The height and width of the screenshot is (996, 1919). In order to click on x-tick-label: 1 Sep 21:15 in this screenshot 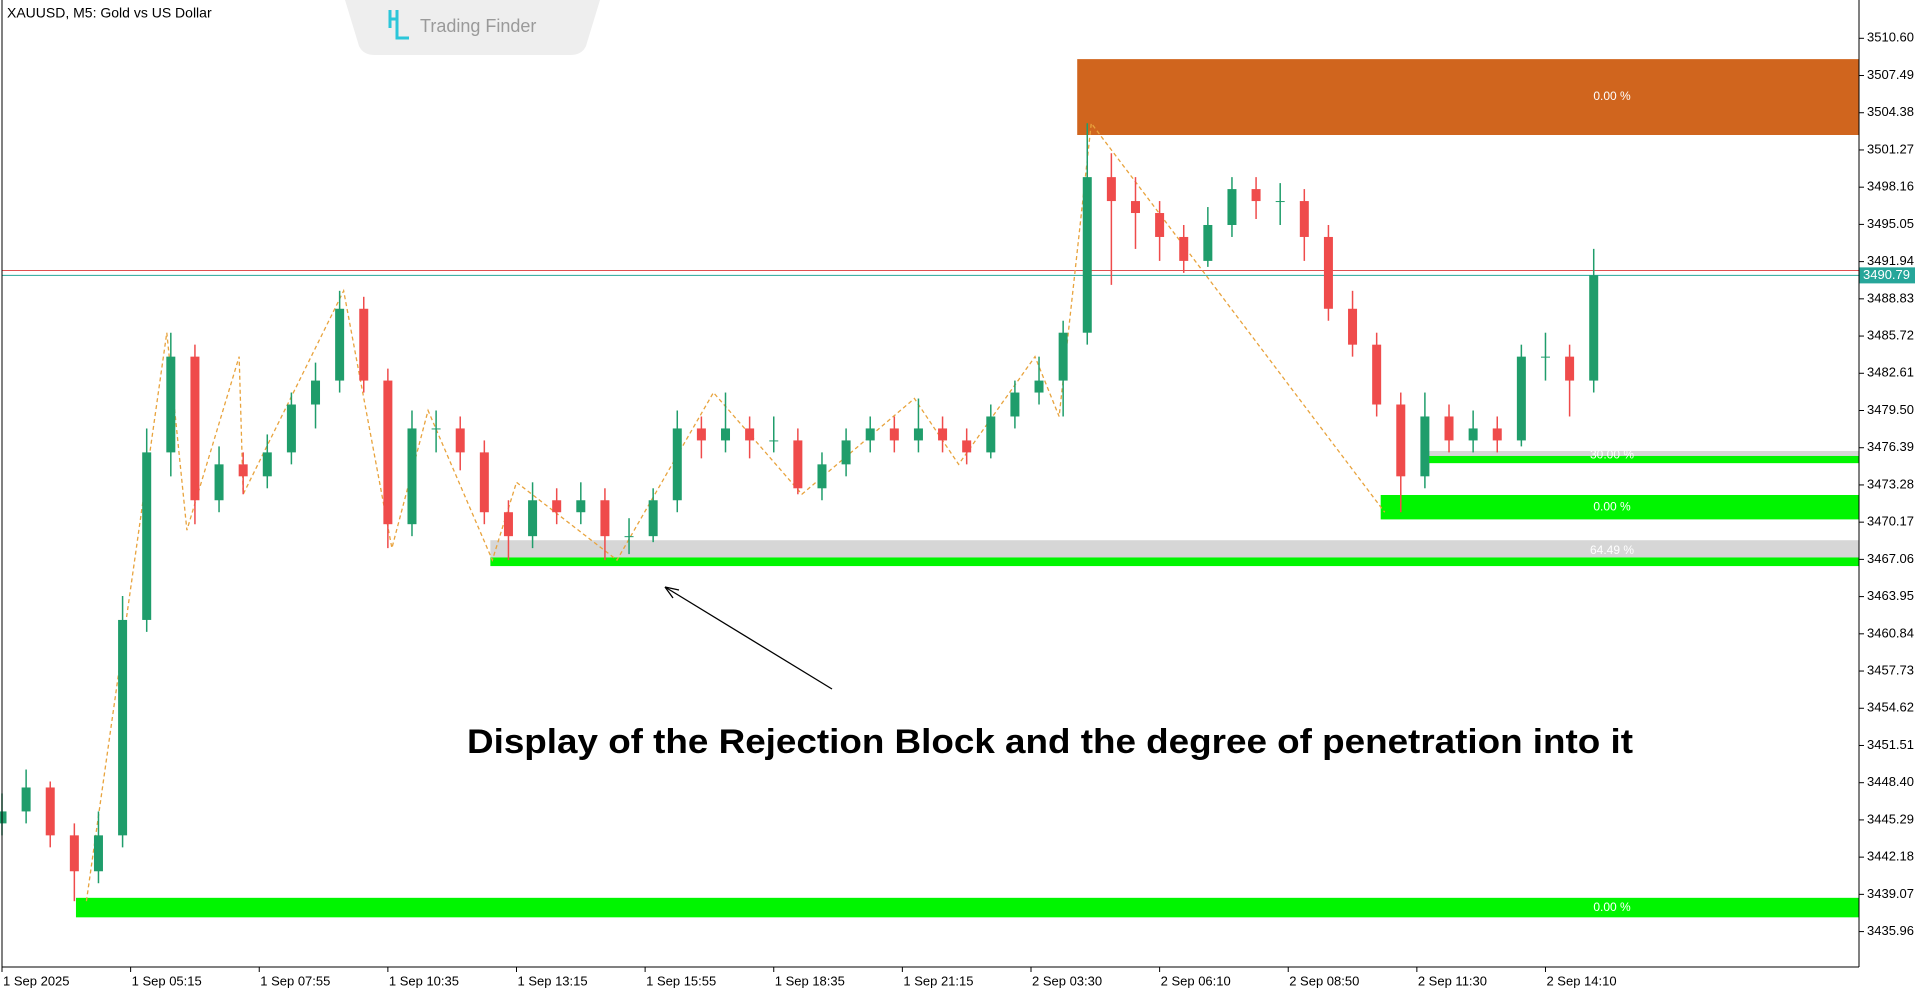, I will do `click(938, 980)`.